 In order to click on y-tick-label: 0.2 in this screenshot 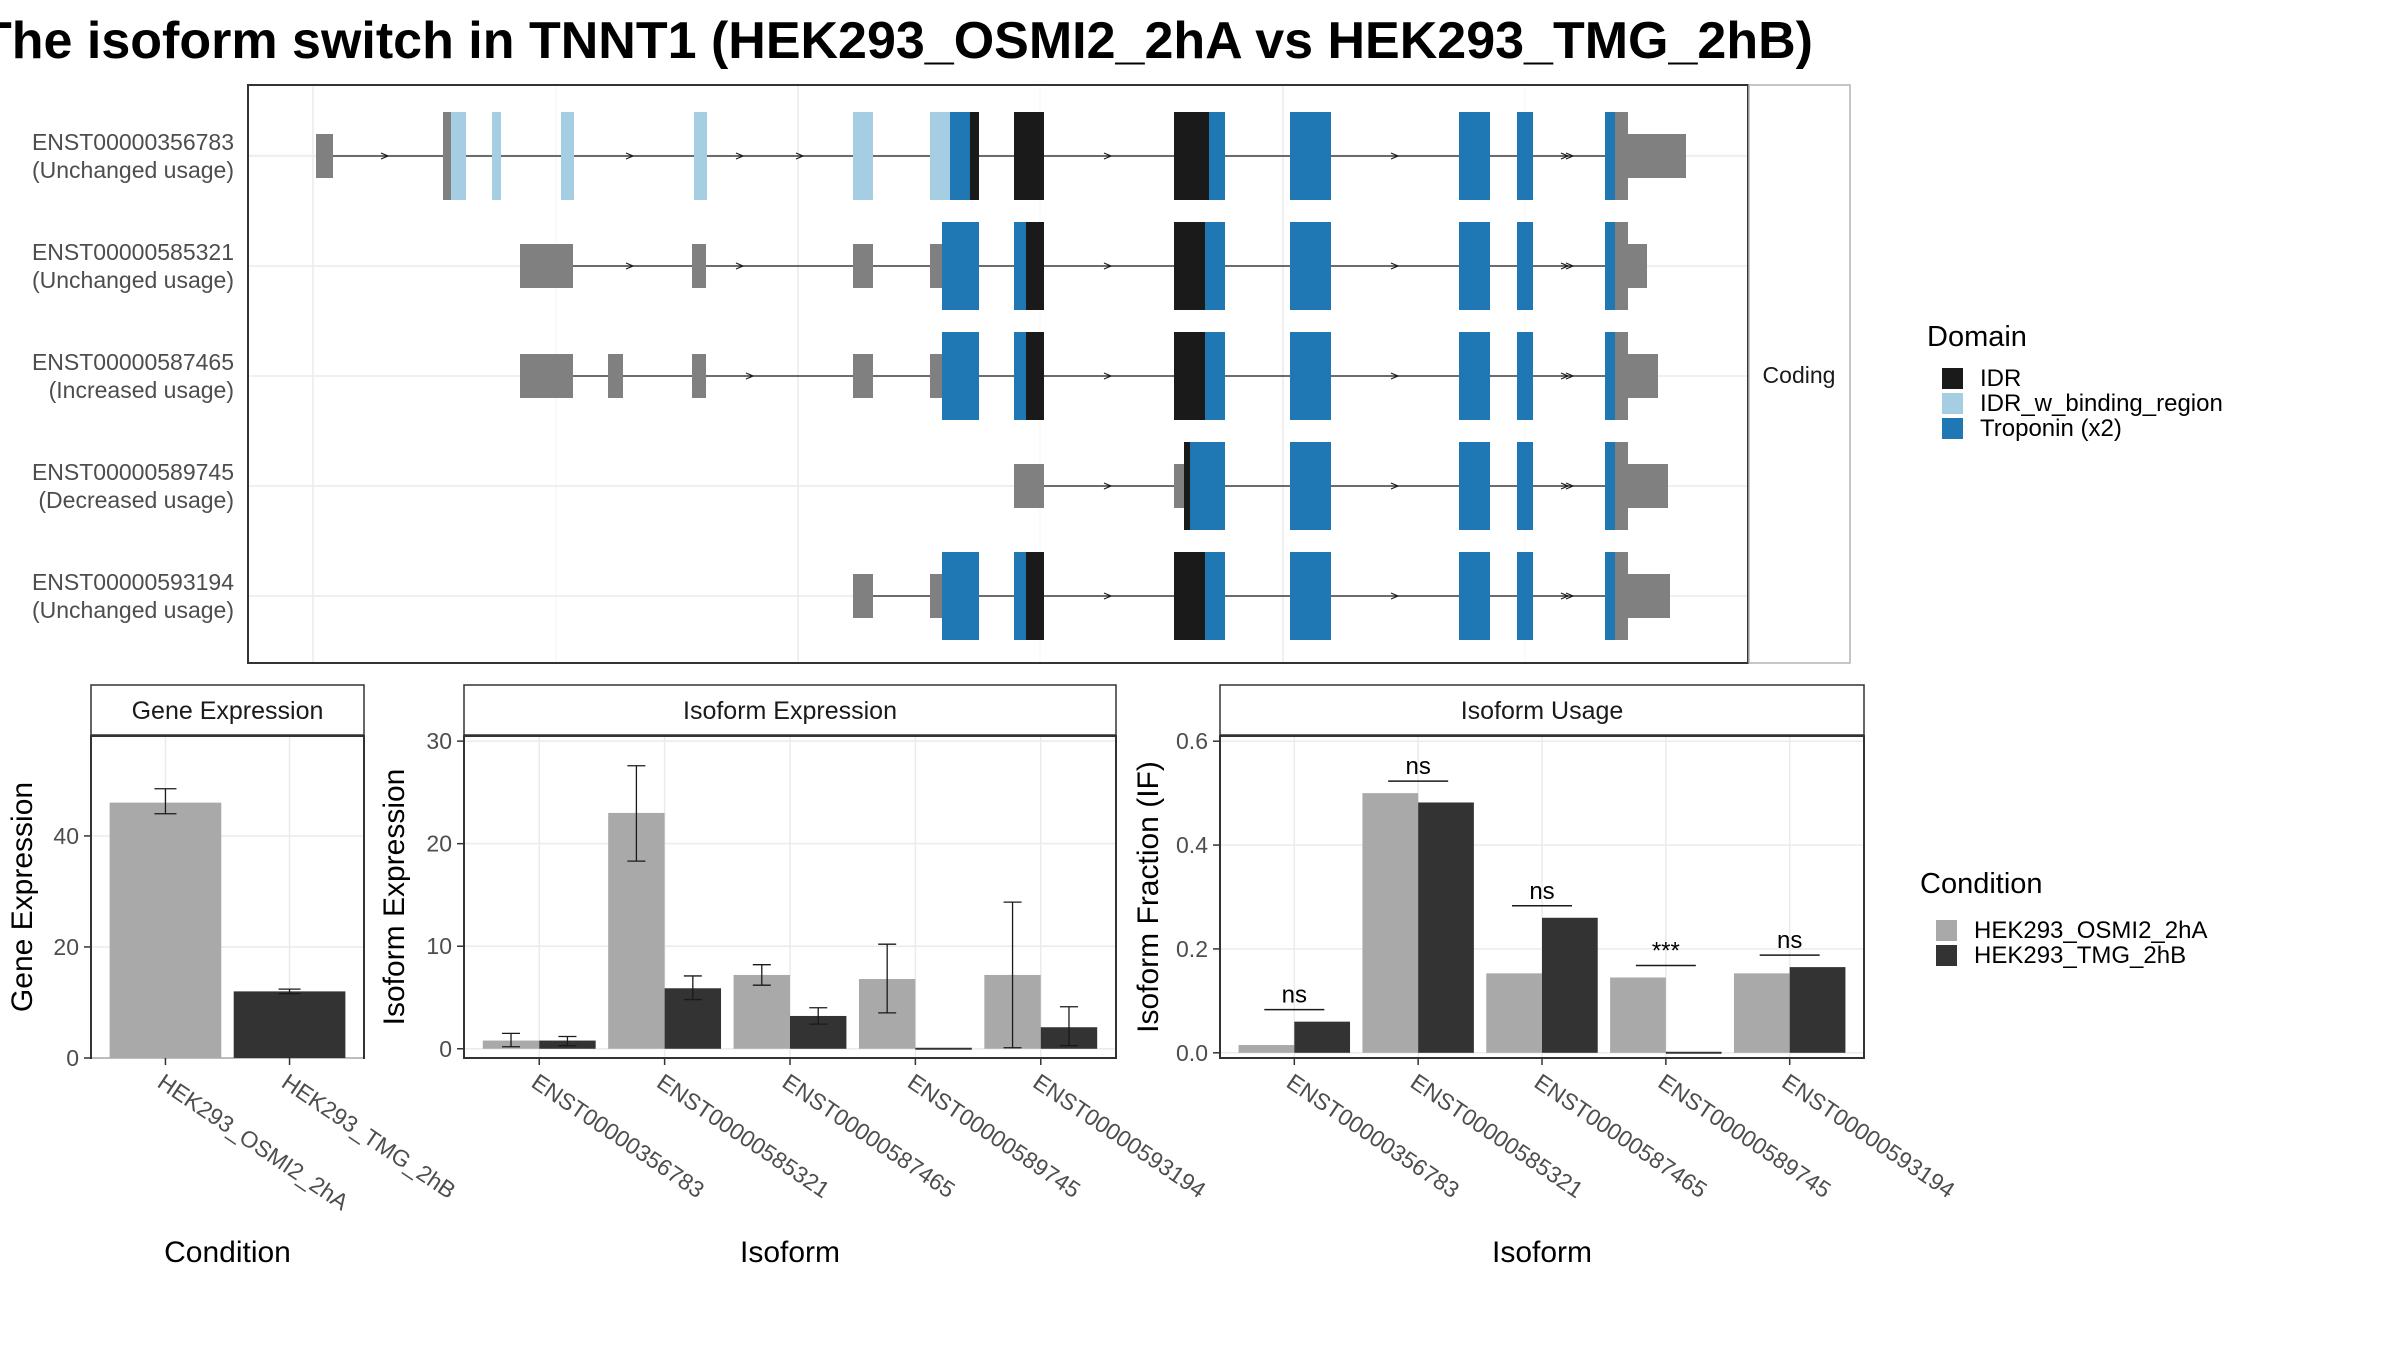, I will do `click(1192, 949)`.